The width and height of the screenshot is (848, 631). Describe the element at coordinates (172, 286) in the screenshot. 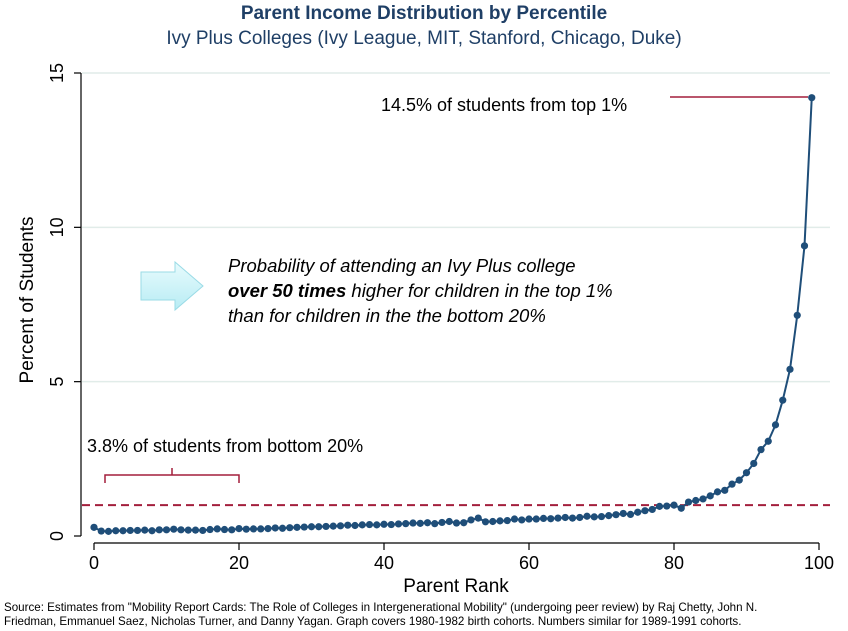

I see `right-arrow-icon` at that location.